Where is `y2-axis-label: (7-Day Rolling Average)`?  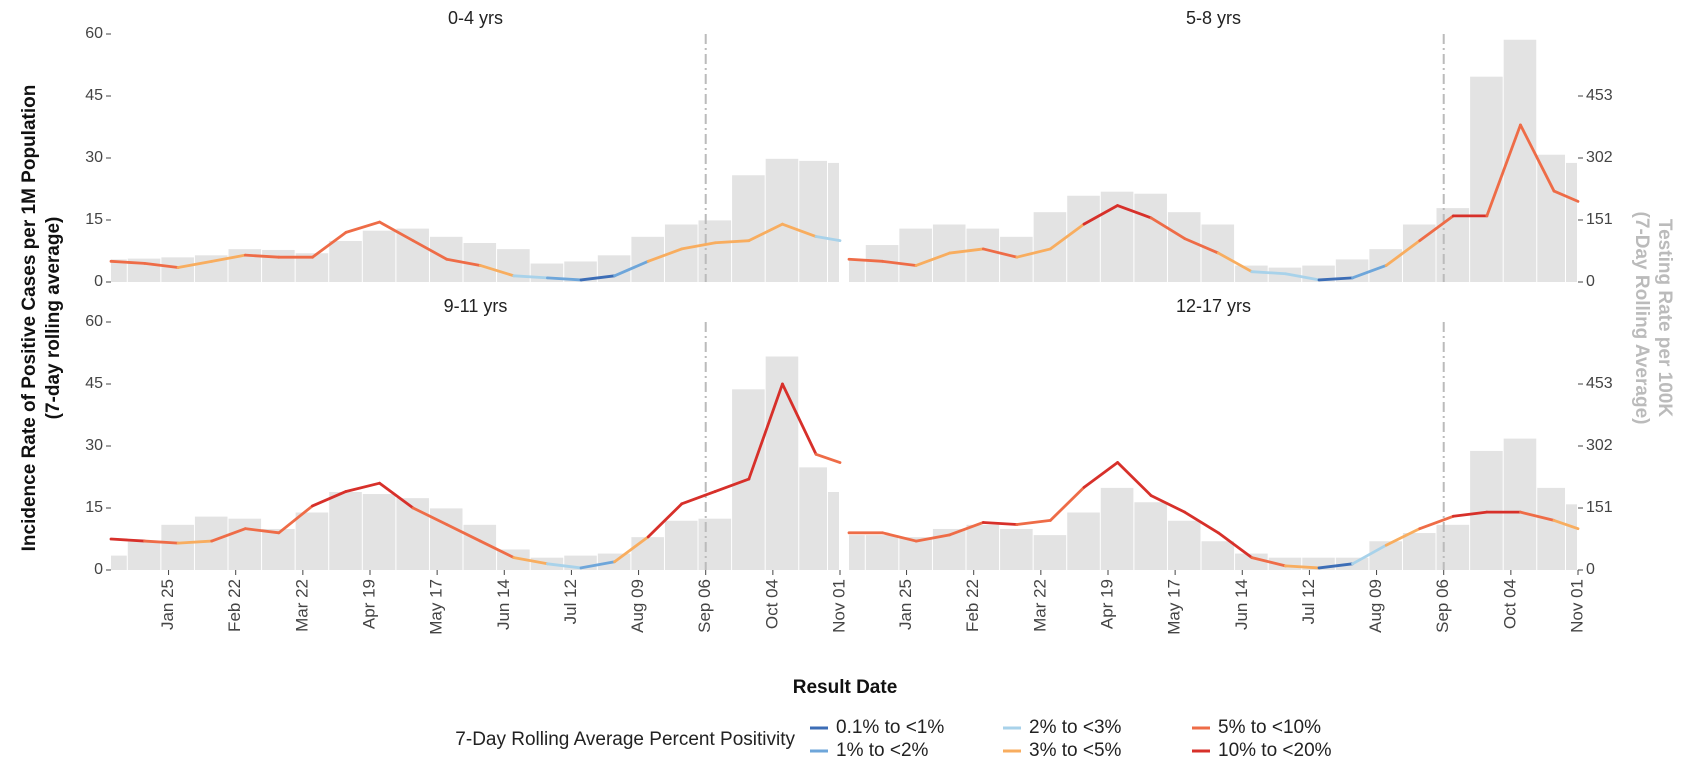
y2-axis-label: (7-Day Rolling Average) is located at coordinates (1641, 318).